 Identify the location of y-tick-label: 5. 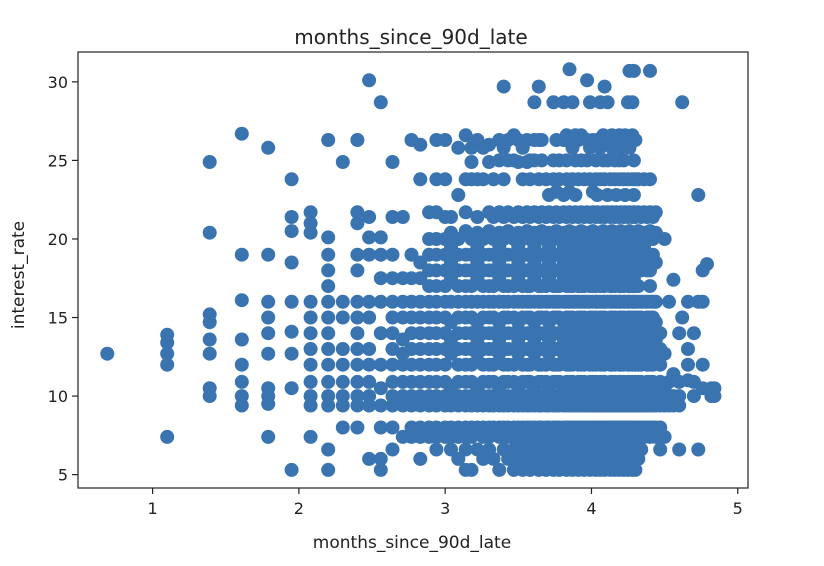
(63, 475).